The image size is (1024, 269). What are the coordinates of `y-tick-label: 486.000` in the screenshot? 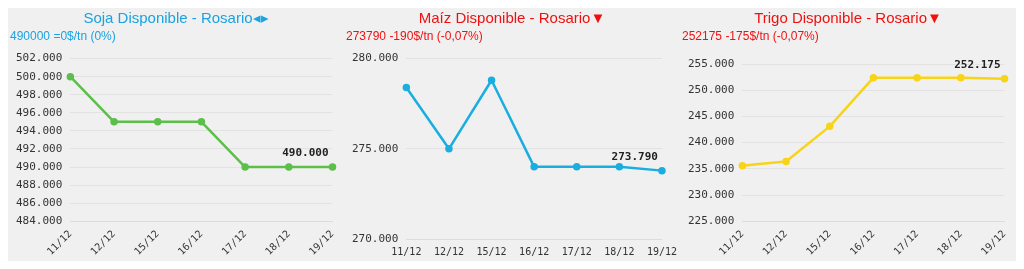 It's located at (39, 203).